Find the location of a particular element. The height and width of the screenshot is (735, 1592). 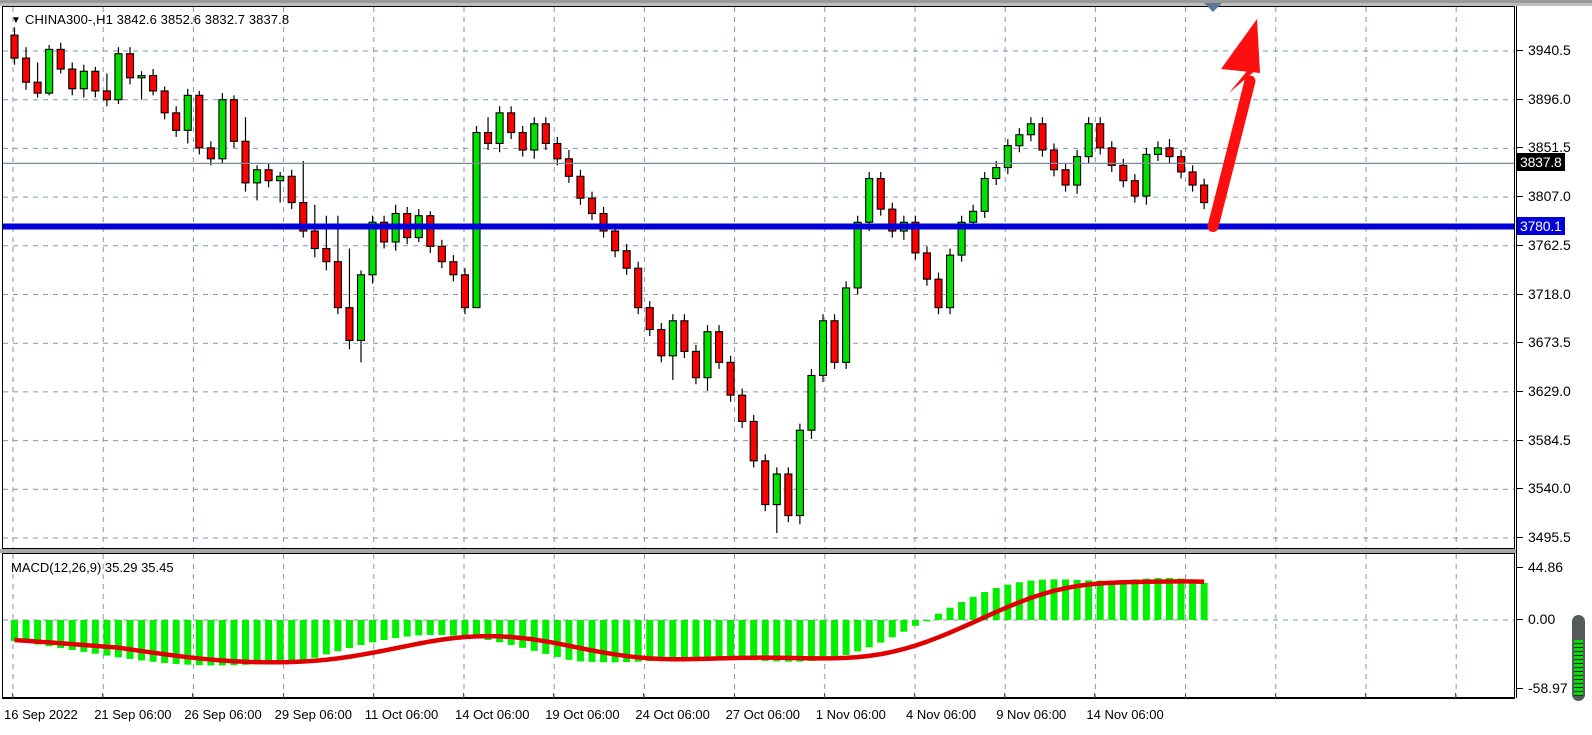

time-axis-label: 27 Oct 06:00 is located at coordinates (763, 714).